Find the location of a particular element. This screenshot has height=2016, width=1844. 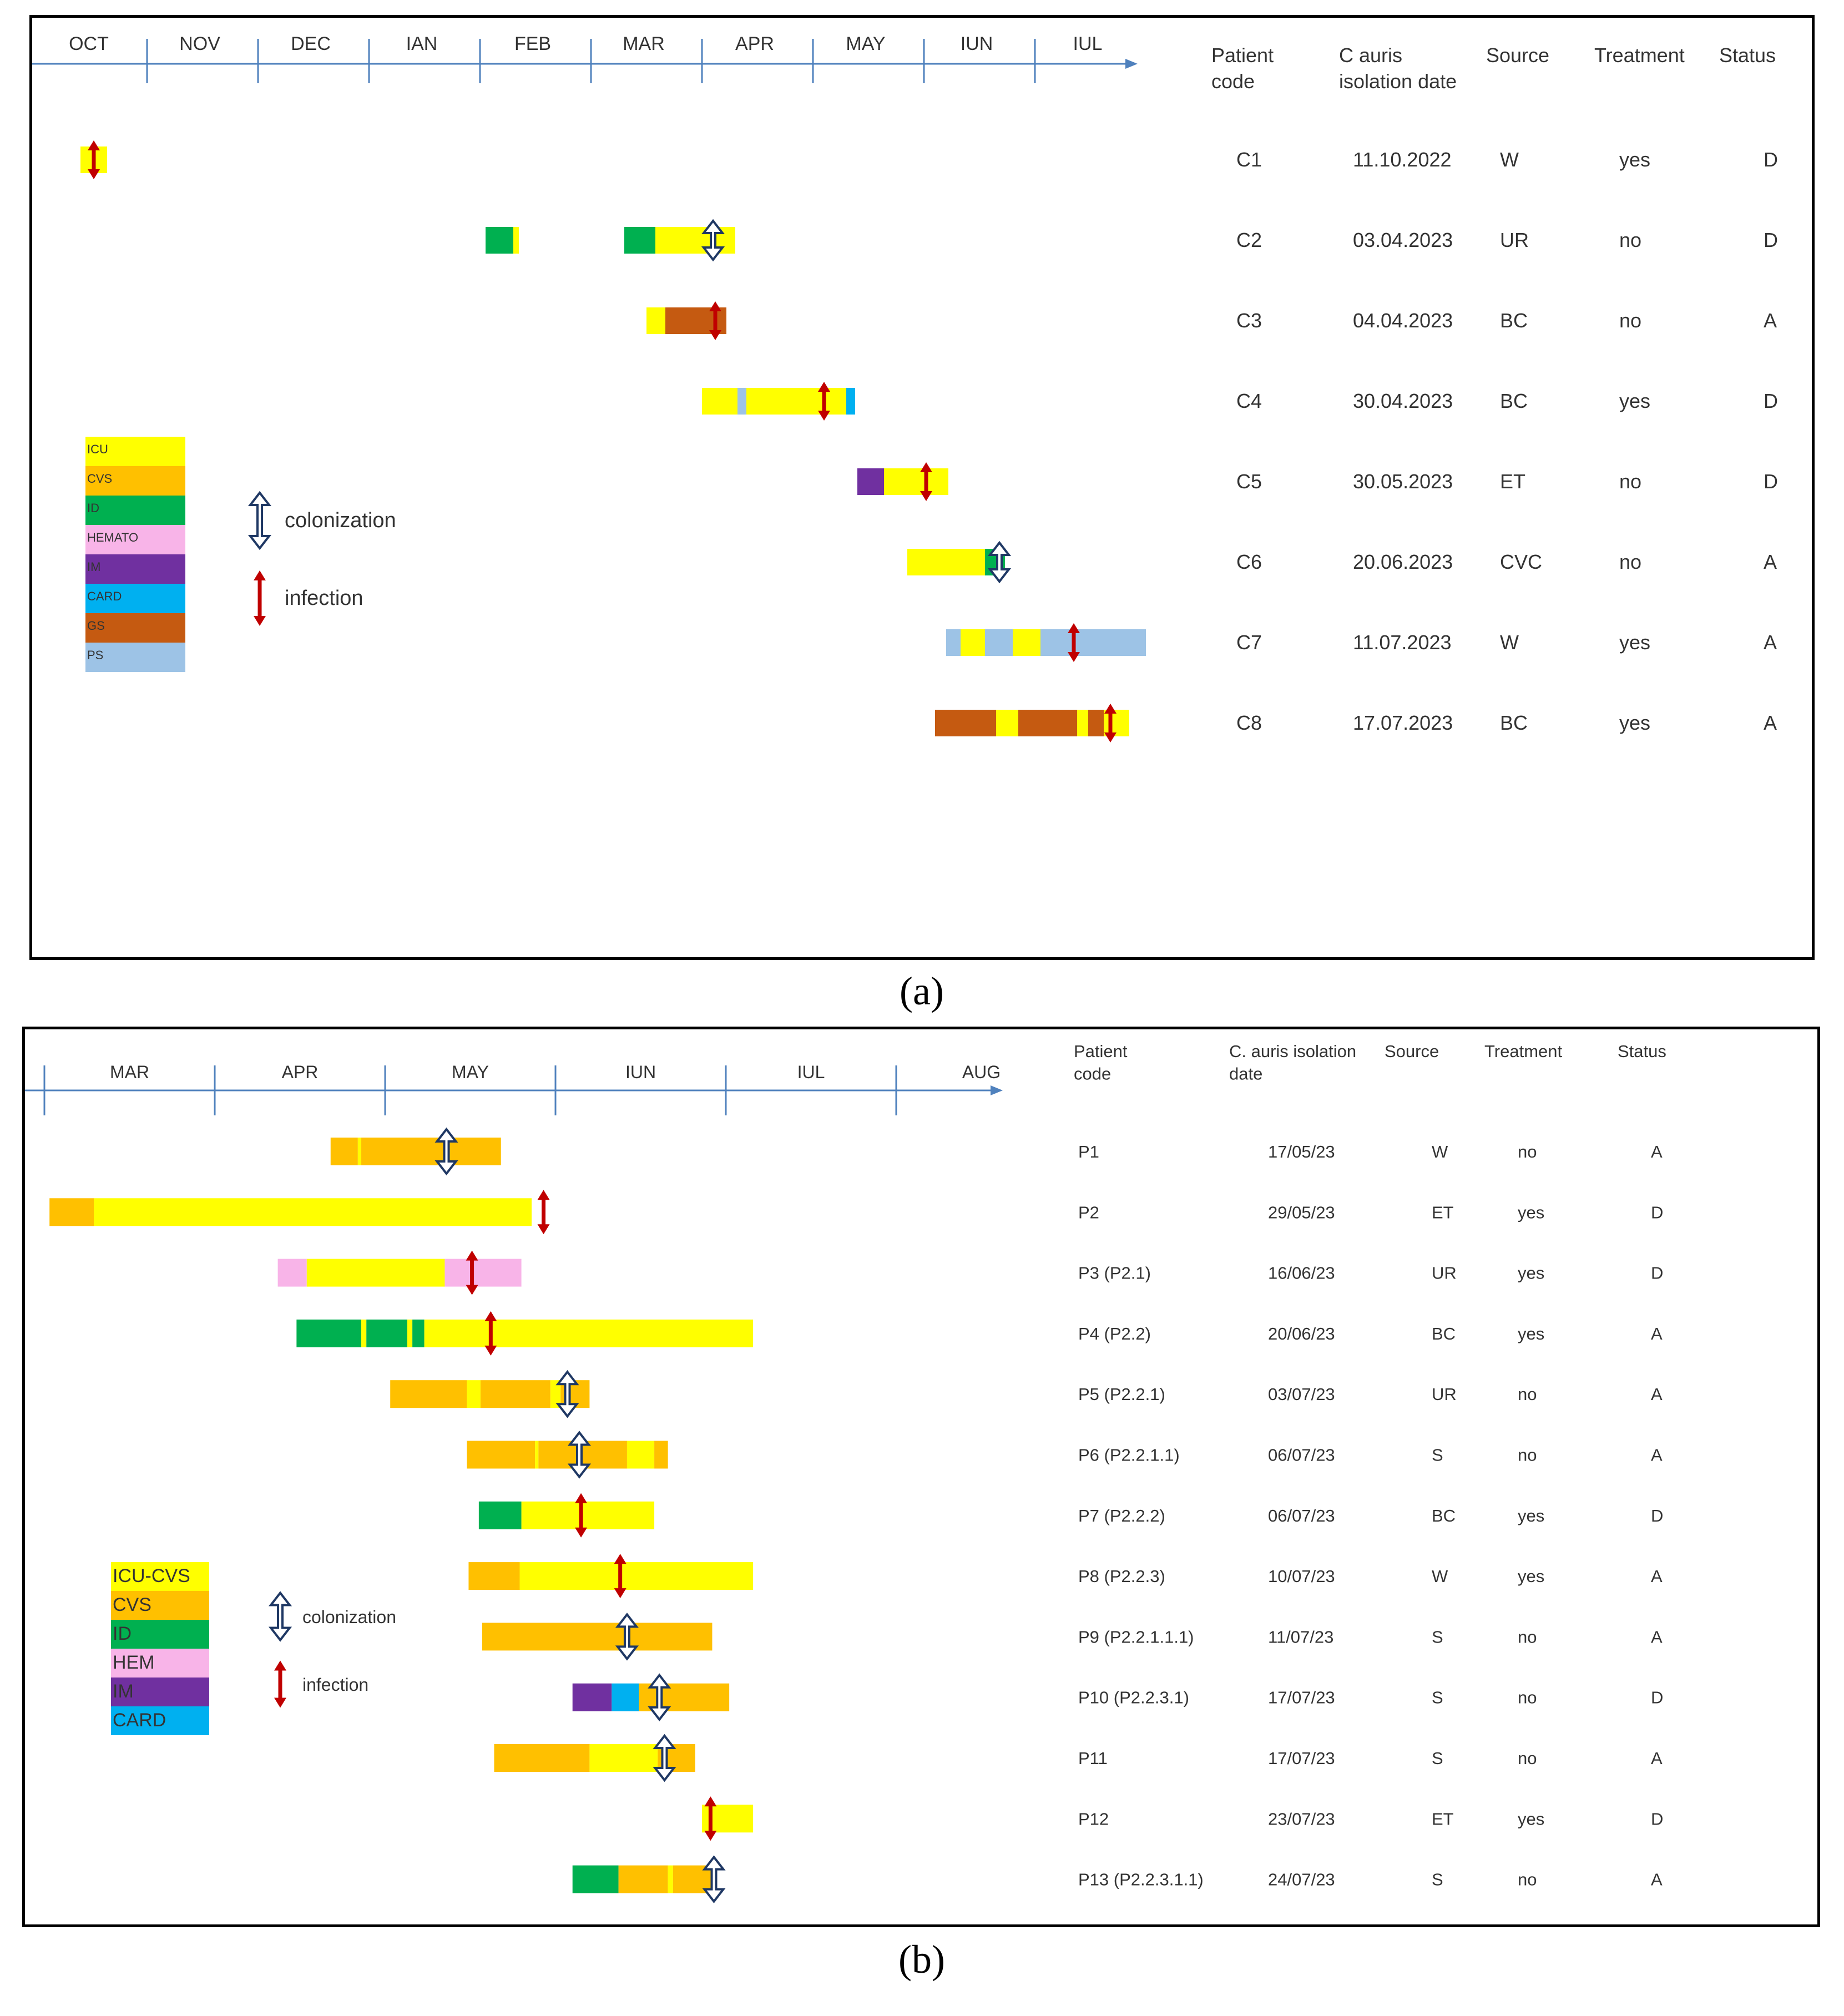

column-header-line: Treatment is located at coordinates (1639, 55).